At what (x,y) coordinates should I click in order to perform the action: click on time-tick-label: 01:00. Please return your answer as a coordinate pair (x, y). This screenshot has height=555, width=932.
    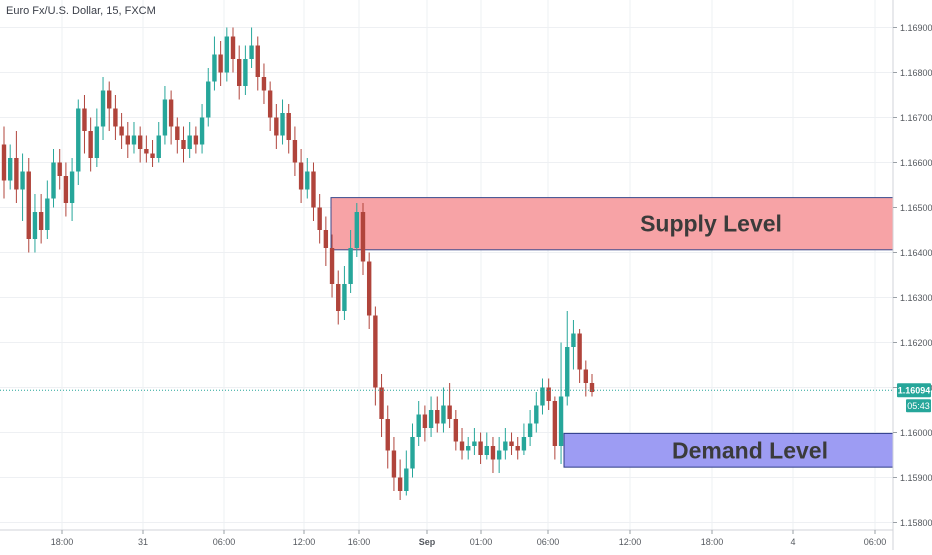
    Looking at the image, I should click on (481, 542).